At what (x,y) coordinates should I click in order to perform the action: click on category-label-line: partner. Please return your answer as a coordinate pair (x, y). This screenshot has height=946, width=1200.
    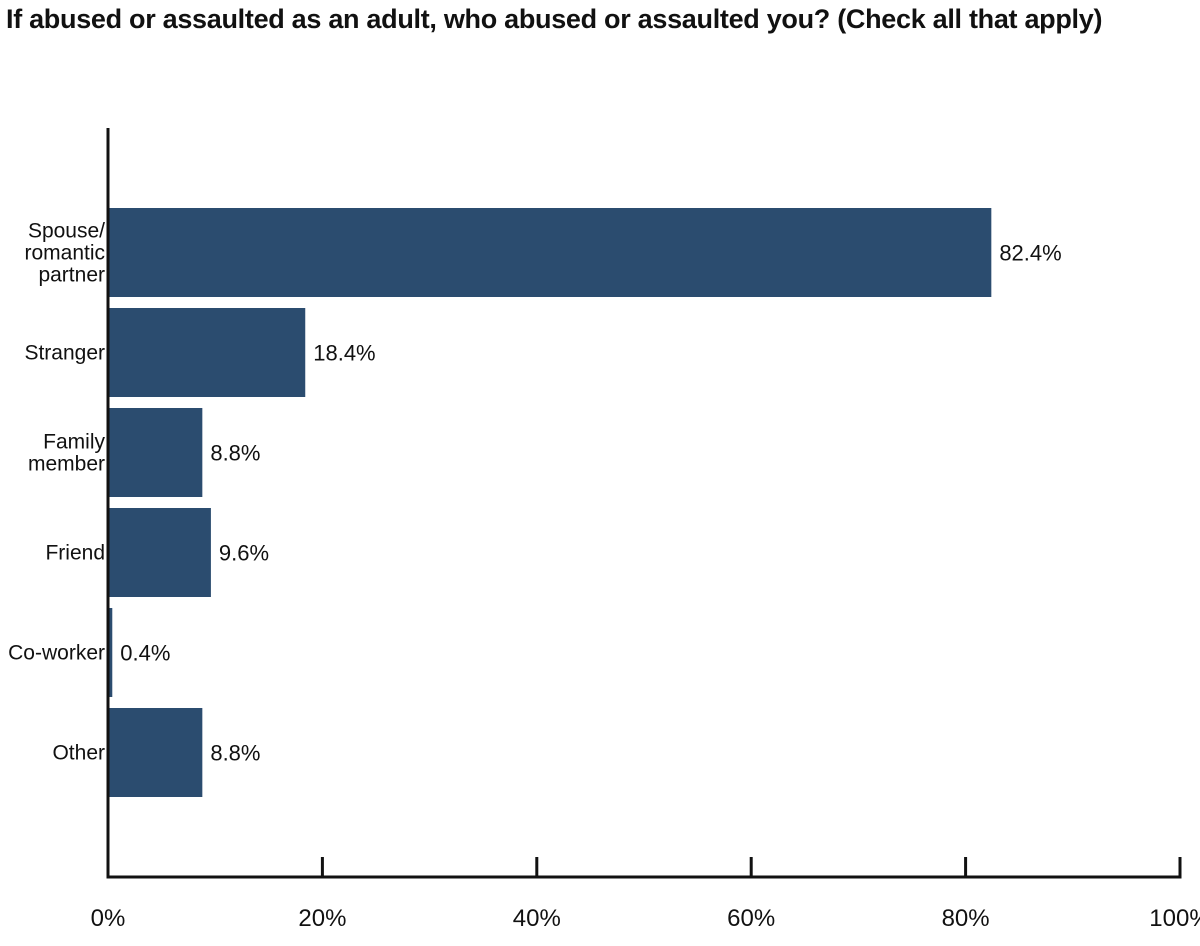
    Looking at the image, I should click on (71, 275).